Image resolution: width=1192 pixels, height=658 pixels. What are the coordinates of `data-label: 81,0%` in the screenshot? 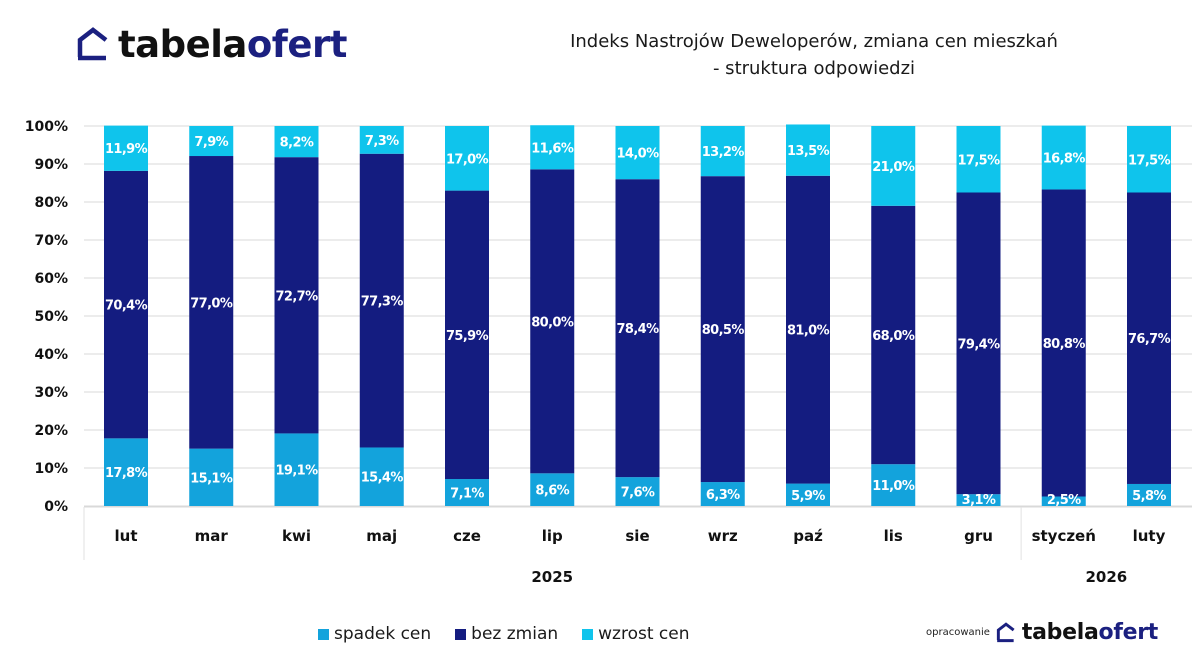 It's located at (808, 331).